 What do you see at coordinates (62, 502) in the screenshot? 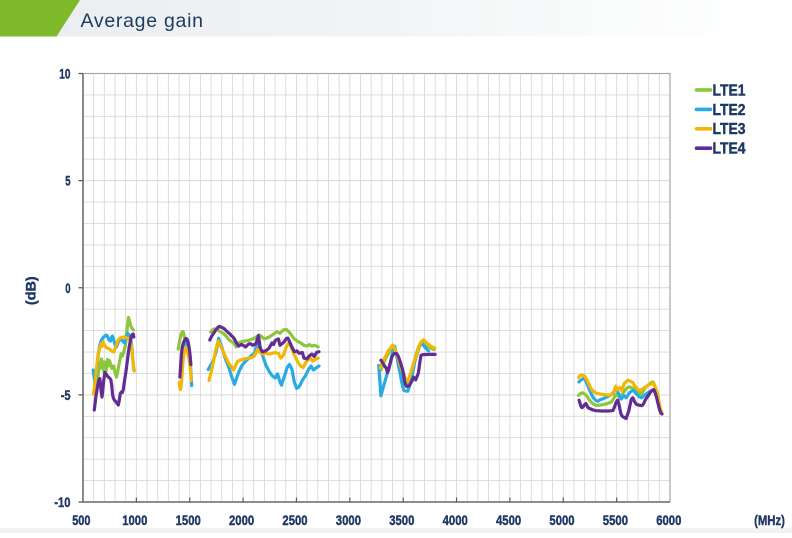
I see `svg-text: -10` at bounding box center [62, 502].